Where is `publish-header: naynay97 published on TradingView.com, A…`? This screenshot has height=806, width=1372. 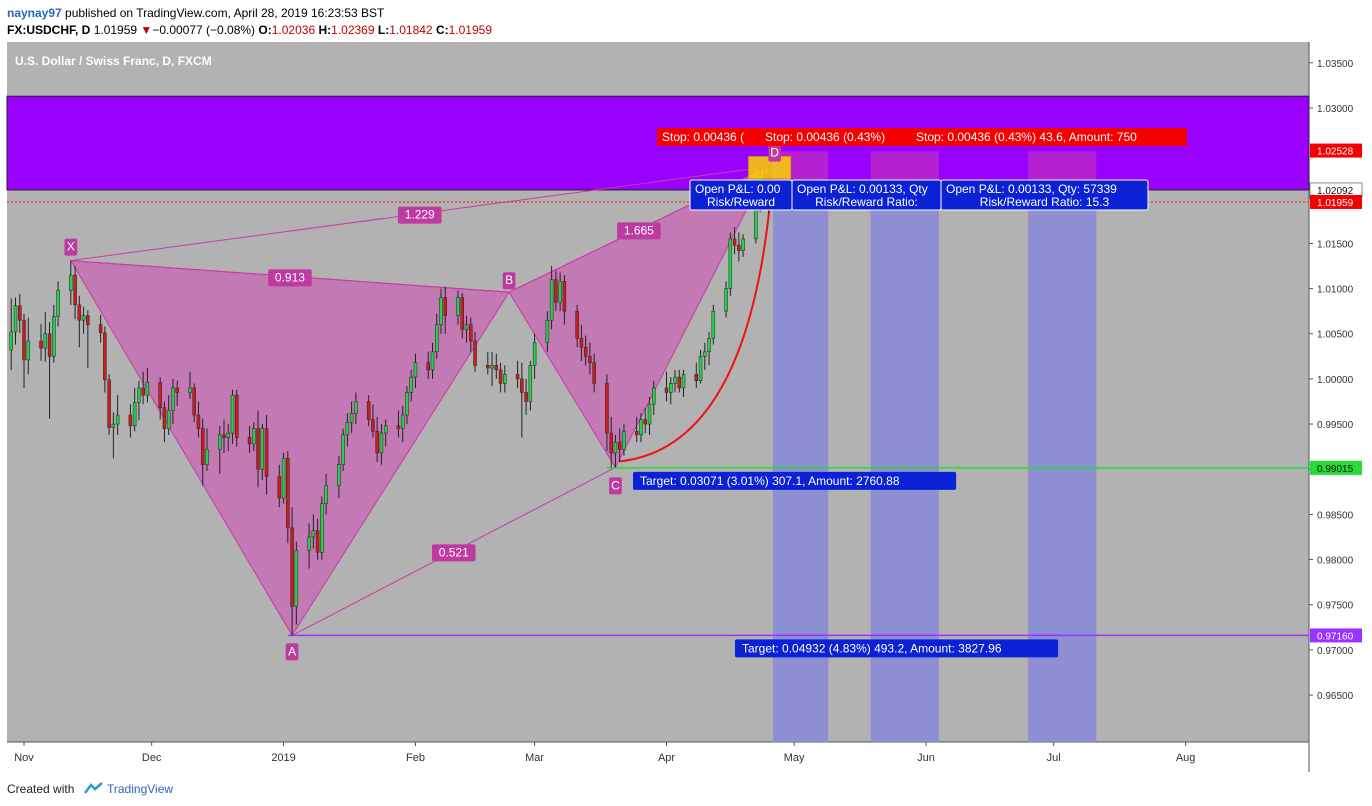 publish-header: naynay97 published on TradingView.com, A… is located at coordinates (686, 21).